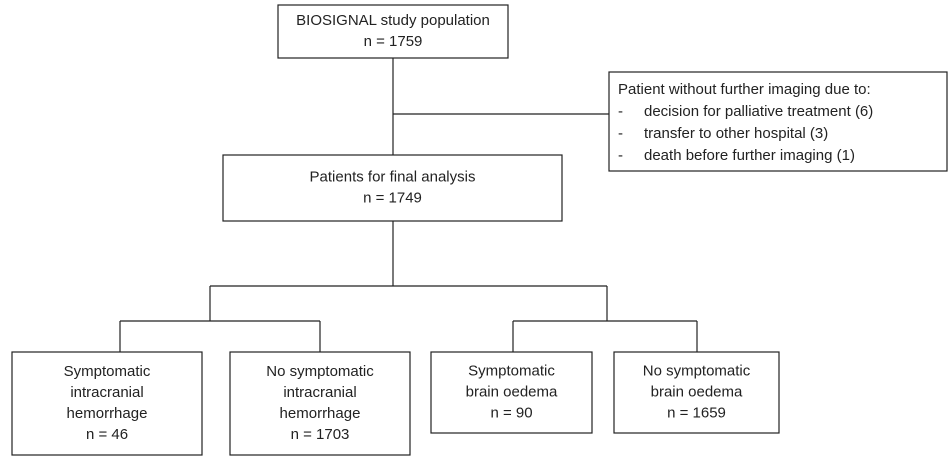 Image resolution: width=950 pixels, height=456 pixels. I want to click on exclusion-title: Patient without further imaging due to:, so click(744, 89).